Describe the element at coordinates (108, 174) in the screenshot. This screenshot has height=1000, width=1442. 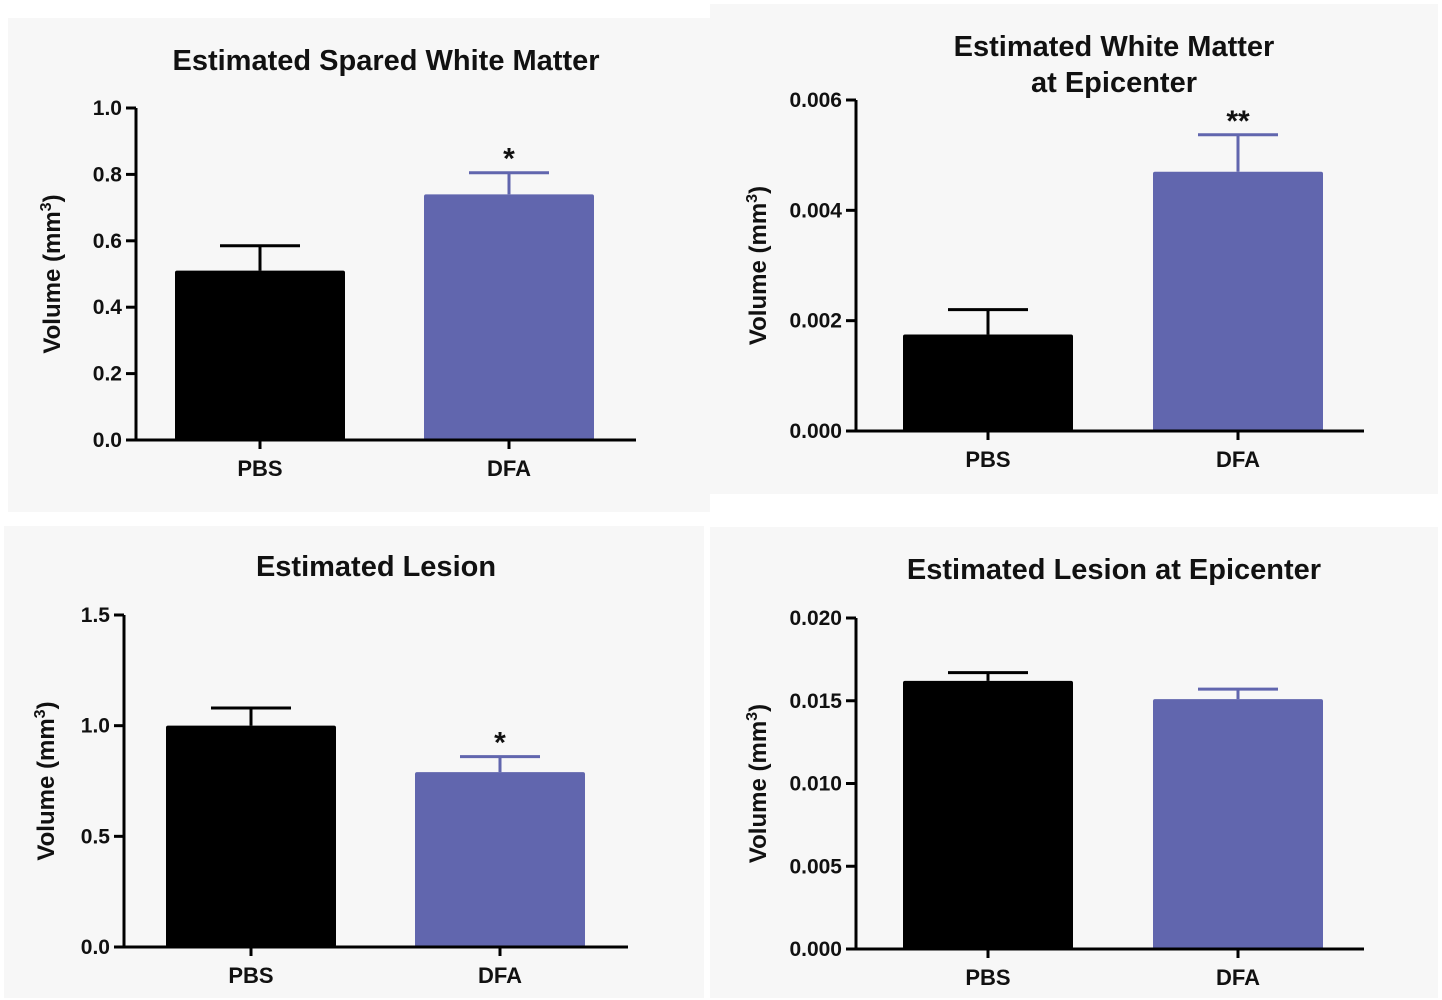
I see `y-tick-label: 0.8` at that location.